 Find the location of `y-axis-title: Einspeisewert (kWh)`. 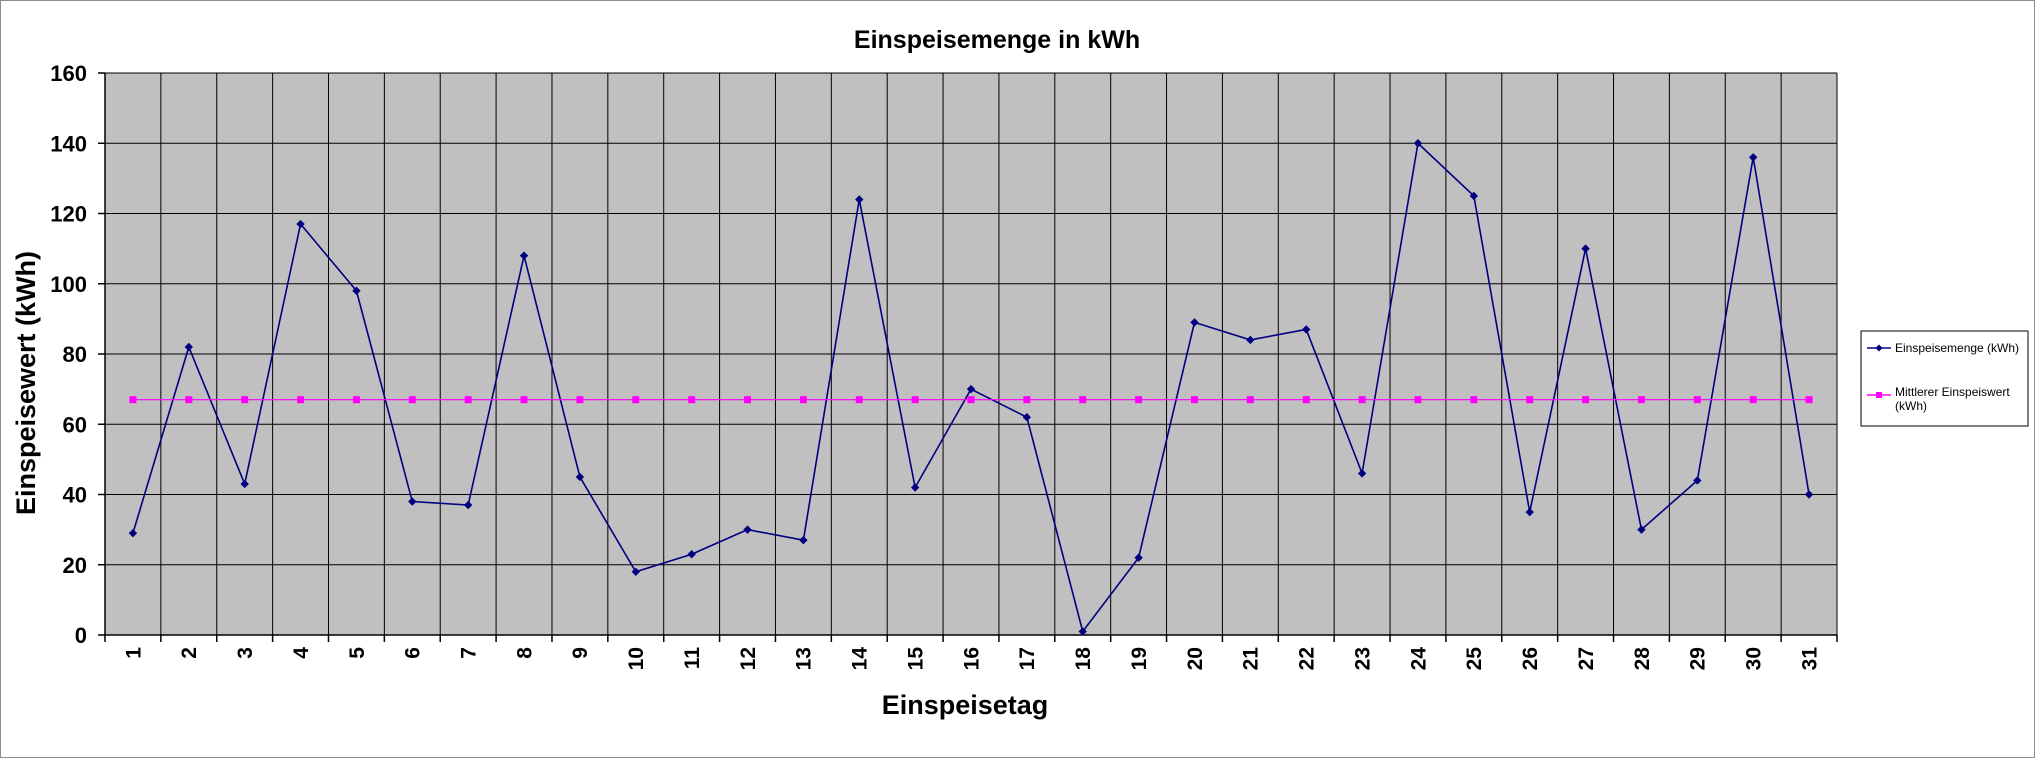

y-axis-title: Einspeisewert (kWh) is located at coordinates (26, 383).